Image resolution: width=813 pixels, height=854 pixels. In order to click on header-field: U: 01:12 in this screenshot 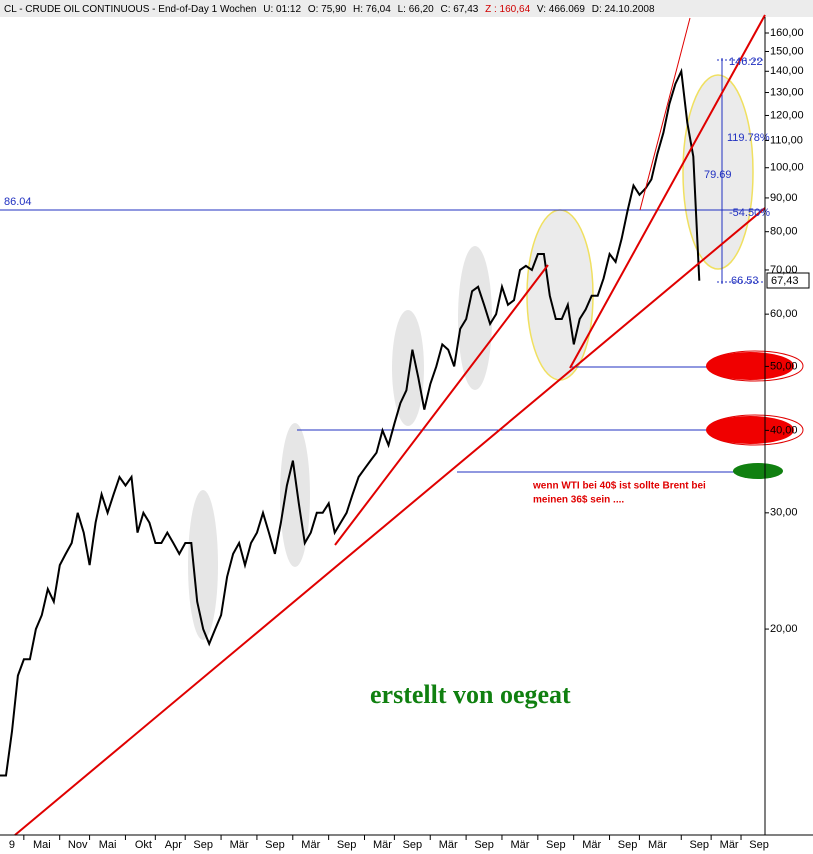, I will do `click(282, 9)`.